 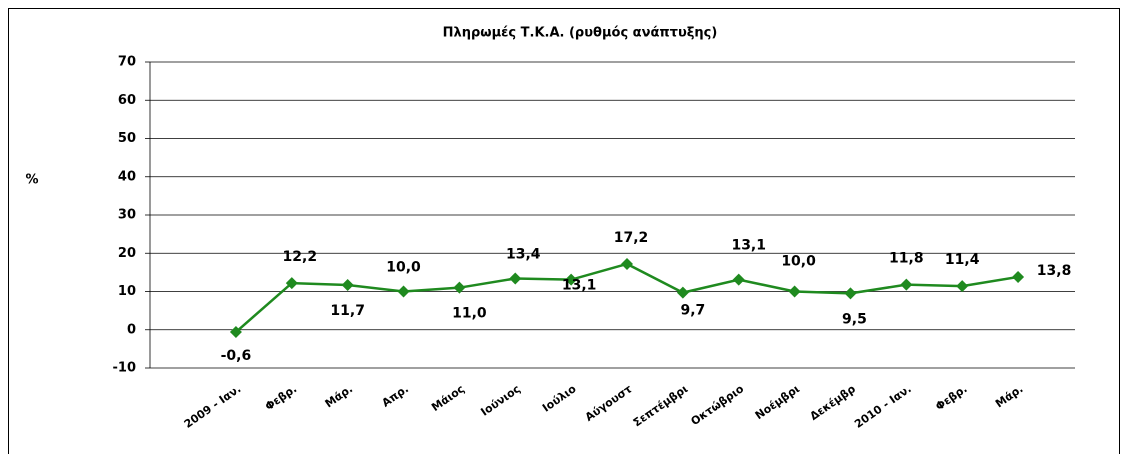 What do you see at coordinates (127, 62) in the screenshot?
I see `y-tick-label: 70` at bounding box center [127, 62].